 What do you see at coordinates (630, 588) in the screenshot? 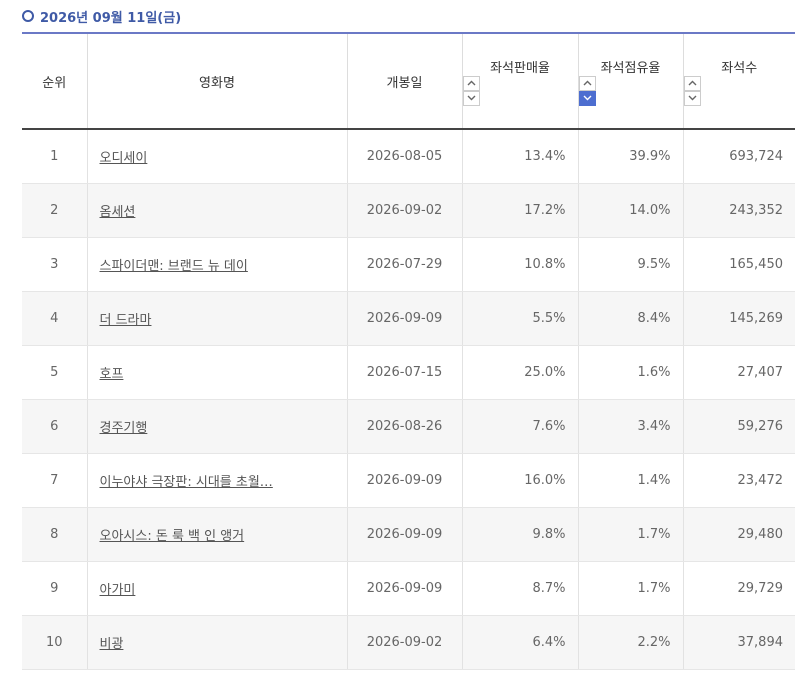
I see `table-cell: 1.7%` at bounding box center [630, 588].